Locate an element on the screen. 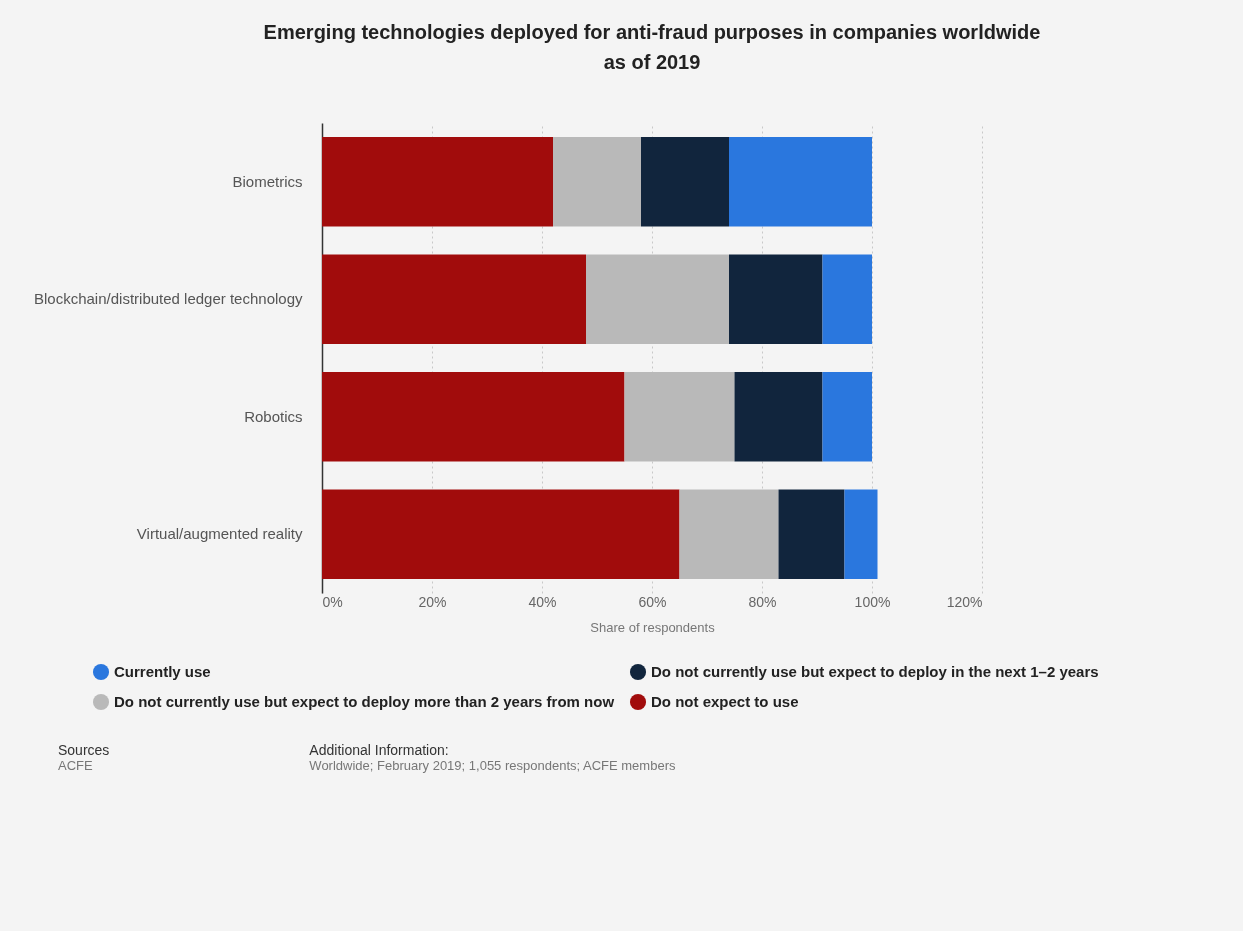 This screenshot has width=1243, height=931. legend-label: Do not expect to use is located at coordinates (725, 701).